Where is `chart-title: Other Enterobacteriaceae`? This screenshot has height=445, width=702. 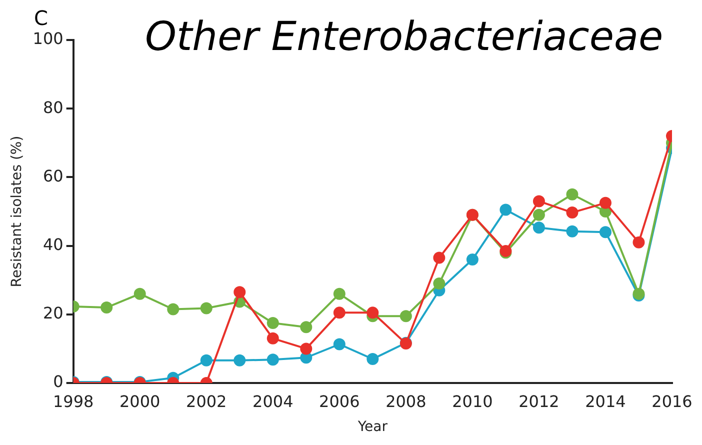
chart-title: Other Enterobacteriaceae is located at coordinates (404, 37).